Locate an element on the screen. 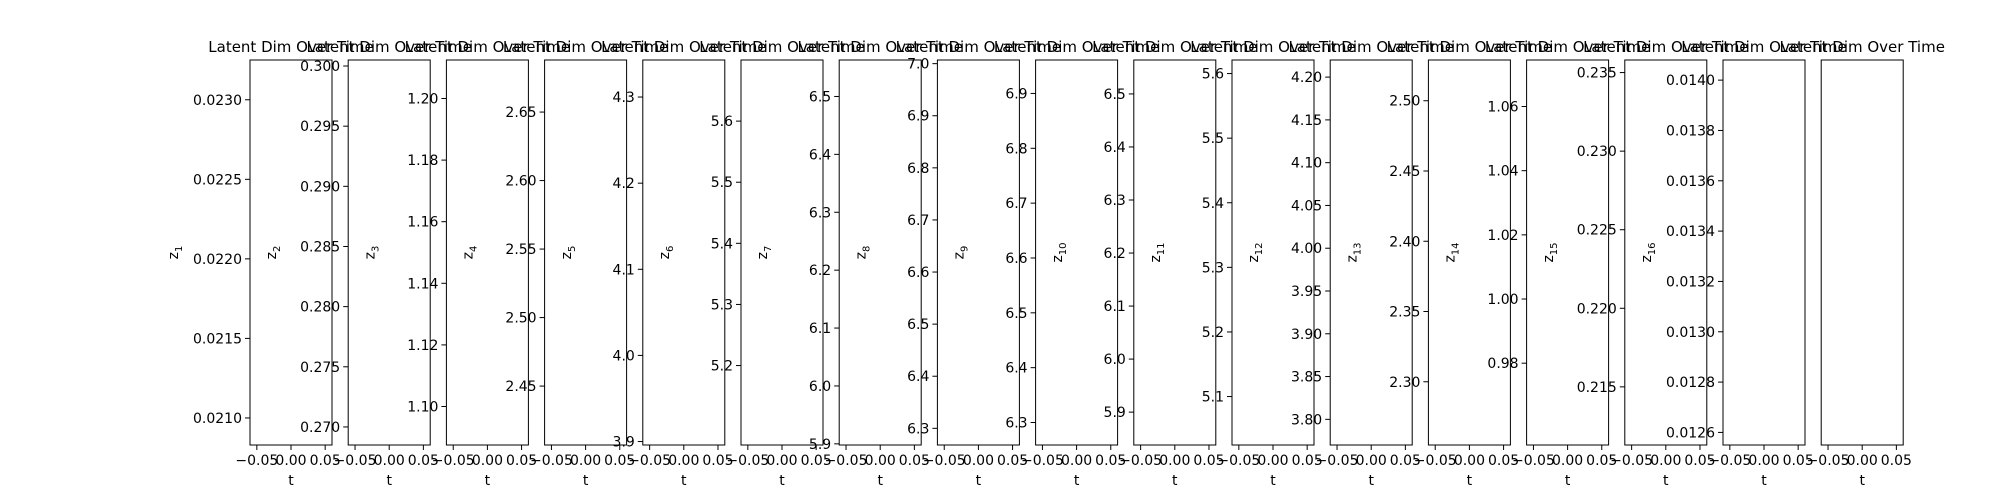 The image size is (2000, 500). y-tick-label: 4.1 is located at coordinates (624, 270).